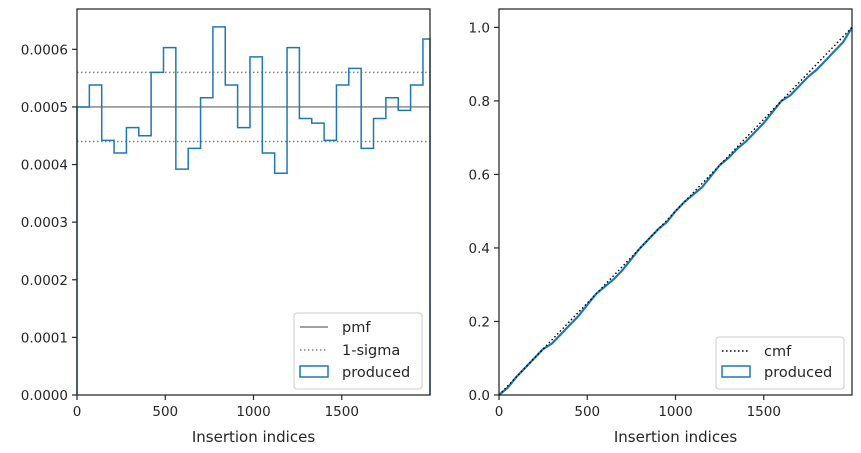 The height and width of the screenshot is (453, 861). Describe the element at coordinates (479, 396) in the screenshot. I see `y-tick-label: 0.0` at that location.